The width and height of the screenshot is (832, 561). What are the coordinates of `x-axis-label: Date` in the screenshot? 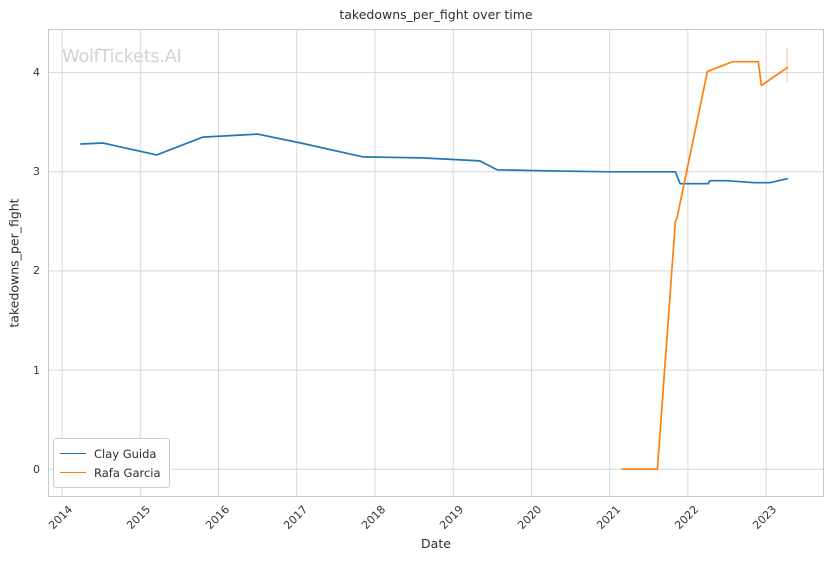 It's located at (436, 543).